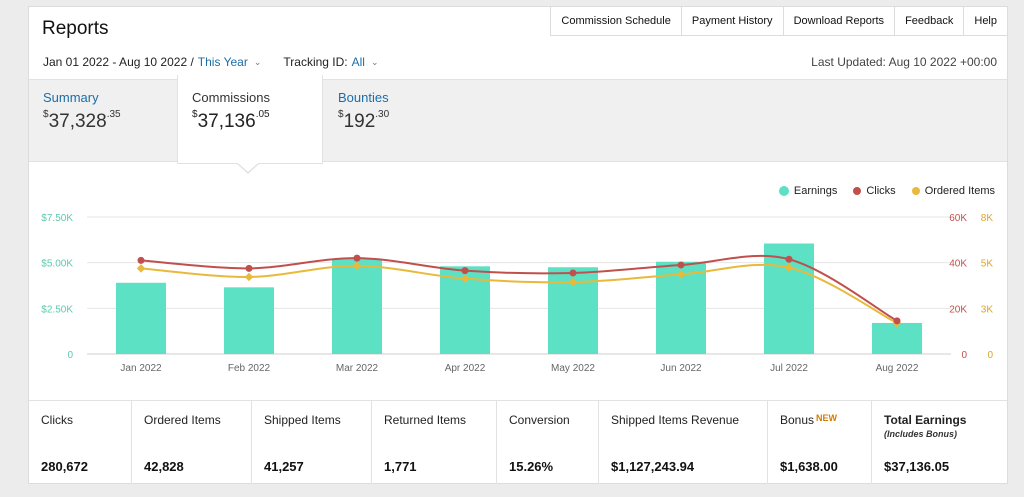 Image resolution: width=1024 pixels, height=497 pixels. I want to click on y-tick-label-ordered: 3K, so click(987, 309).